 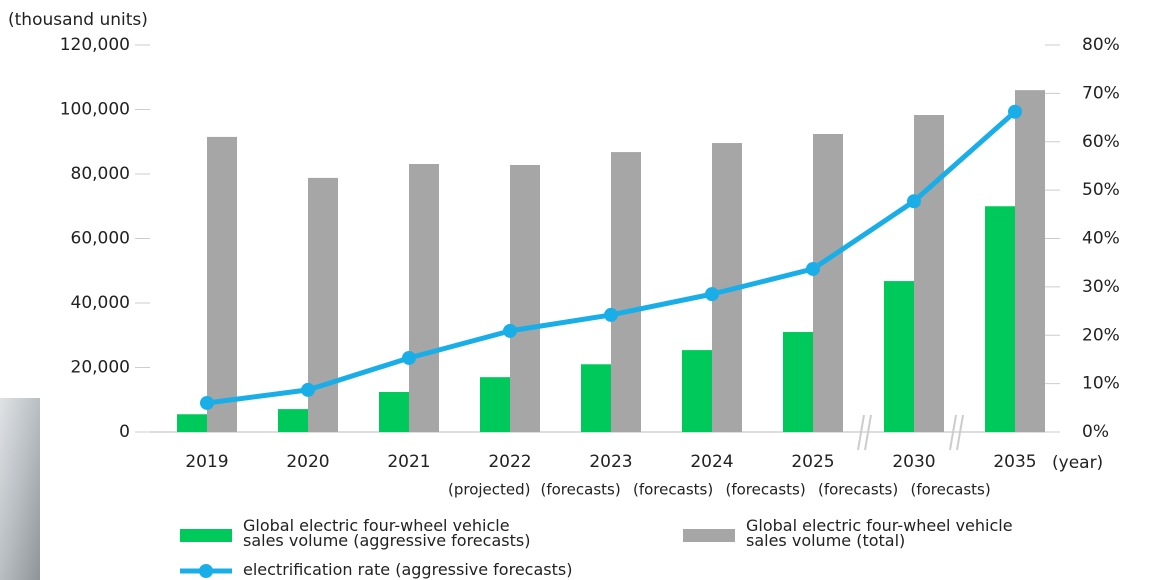 I want to click on y2-tick-label: 20%, so click(x=1101, y=335).